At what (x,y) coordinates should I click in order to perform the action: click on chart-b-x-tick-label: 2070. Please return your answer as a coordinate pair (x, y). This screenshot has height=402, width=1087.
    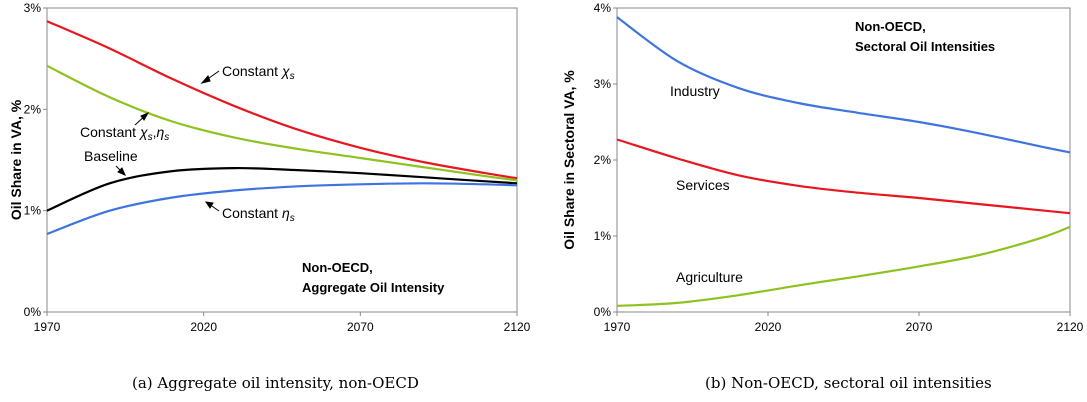
    Looking at the image, I should click on (919, 327).